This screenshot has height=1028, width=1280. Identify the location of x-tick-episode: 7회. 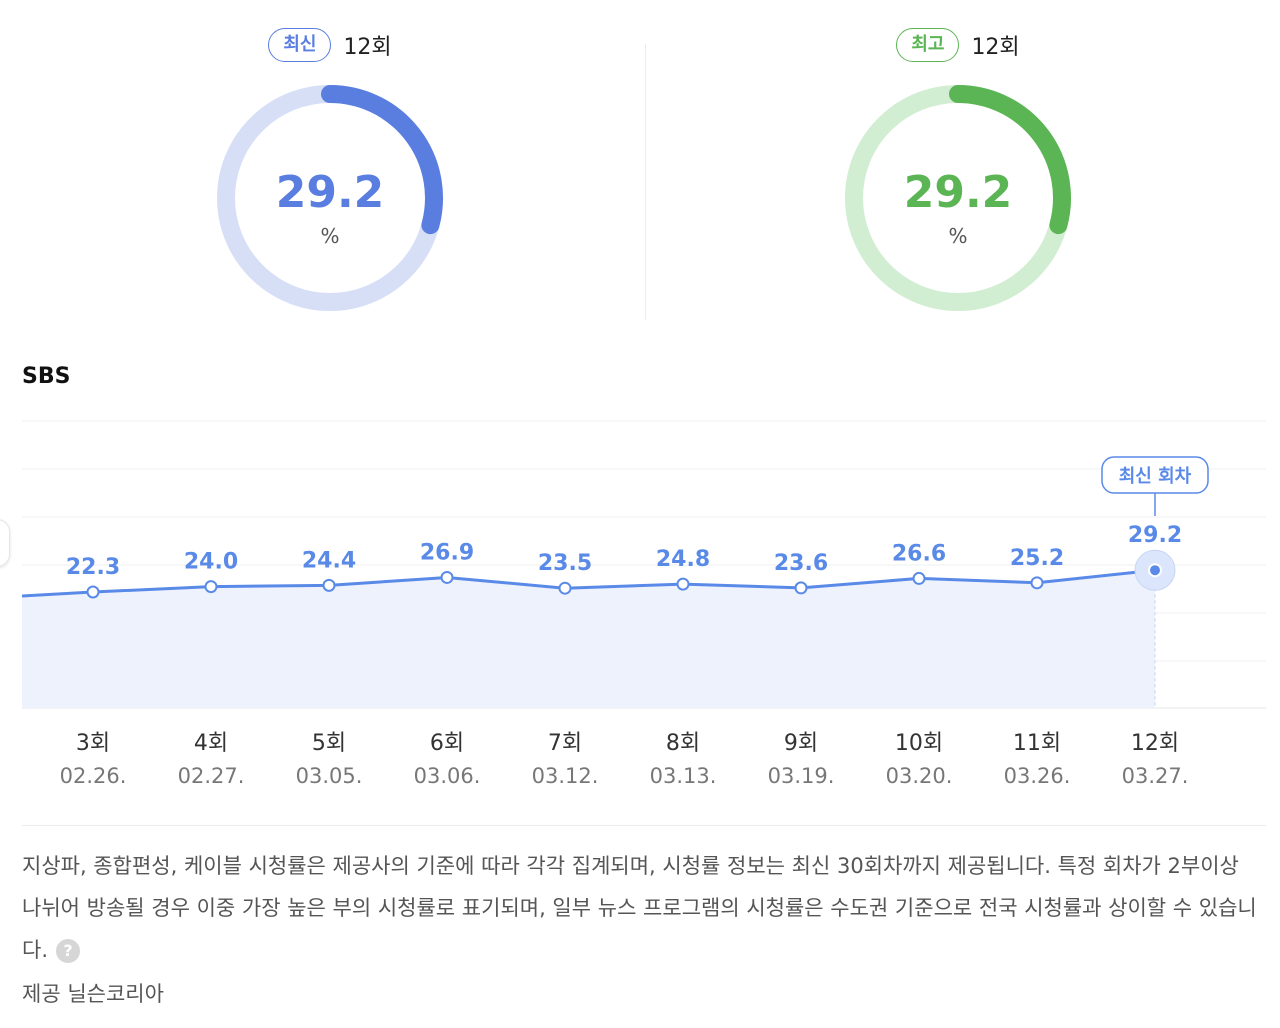
(565, 743).